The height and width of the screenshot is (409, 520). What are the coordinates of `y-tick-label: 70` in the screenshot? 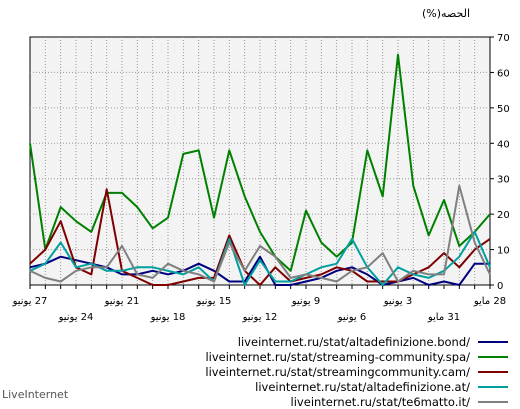 It's located at (503, 38).